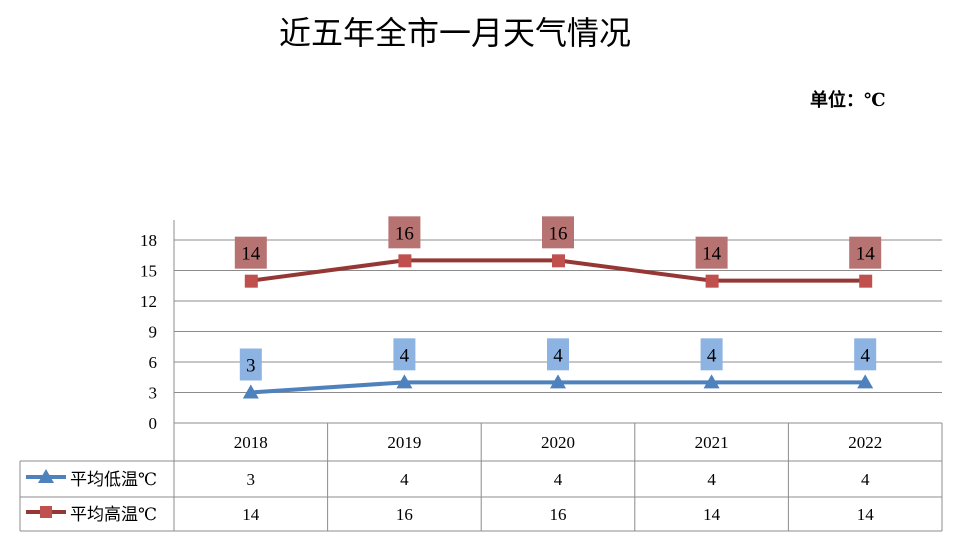  I want to click on x-tick-label: 2021, so click(712, 442).